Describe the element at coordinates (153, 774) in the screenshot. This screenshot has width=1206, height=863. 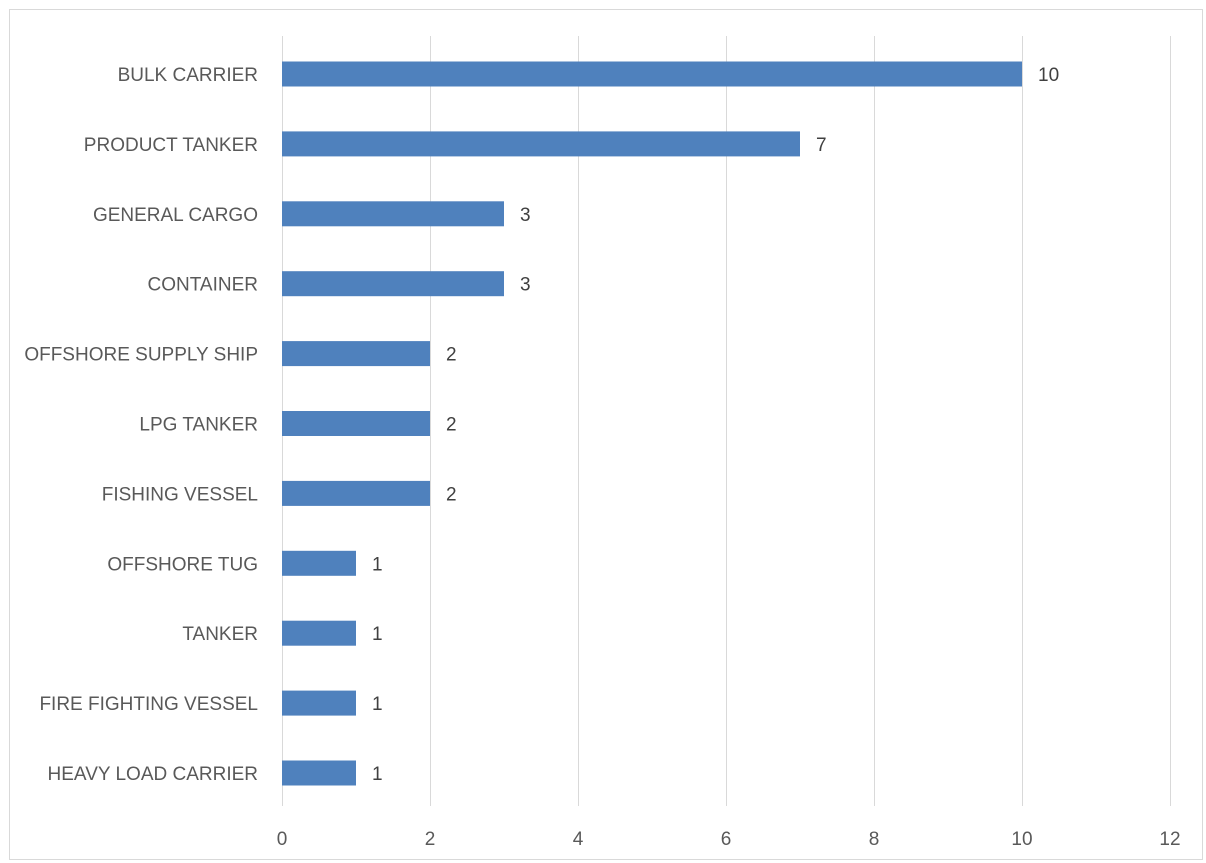
I see `category-label: HEAVY LOAD CARRIER` at that location.